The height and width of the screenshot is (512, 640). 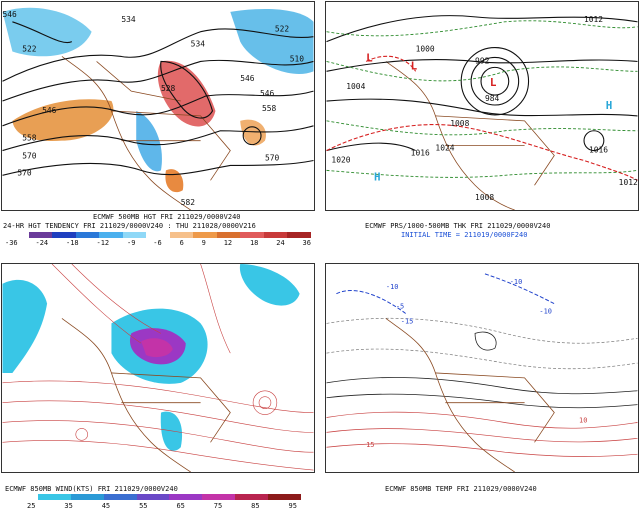 I want to click on tick-label: -12, so click(x=103, y=243).